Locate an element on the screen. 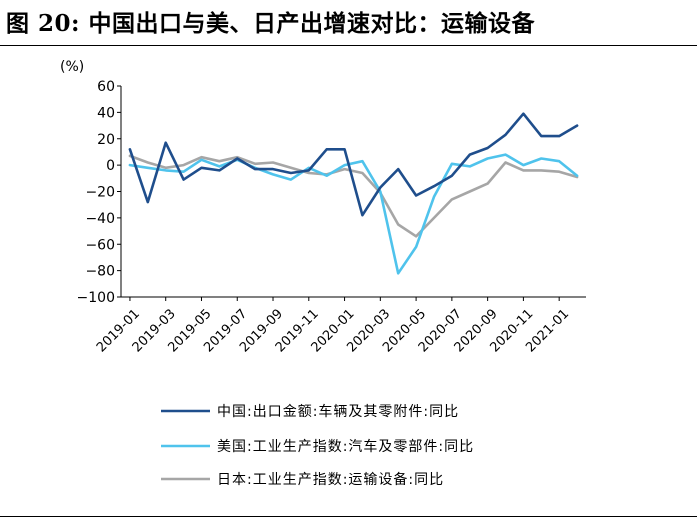  legend-label: 美国:工业生产指数:汽车及零部件:同比 is located at coordinates (345, 446).